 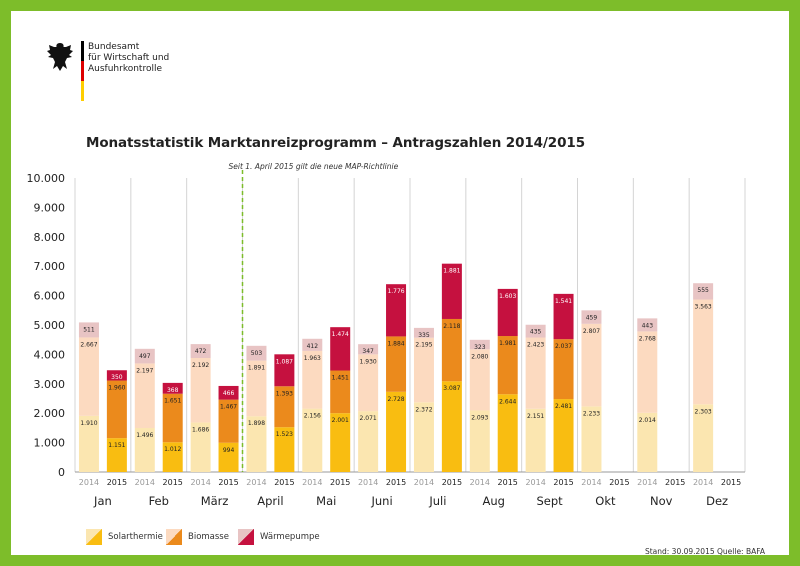 I want to click on bar-value-label: 1.884, so click(x=395, y=343).